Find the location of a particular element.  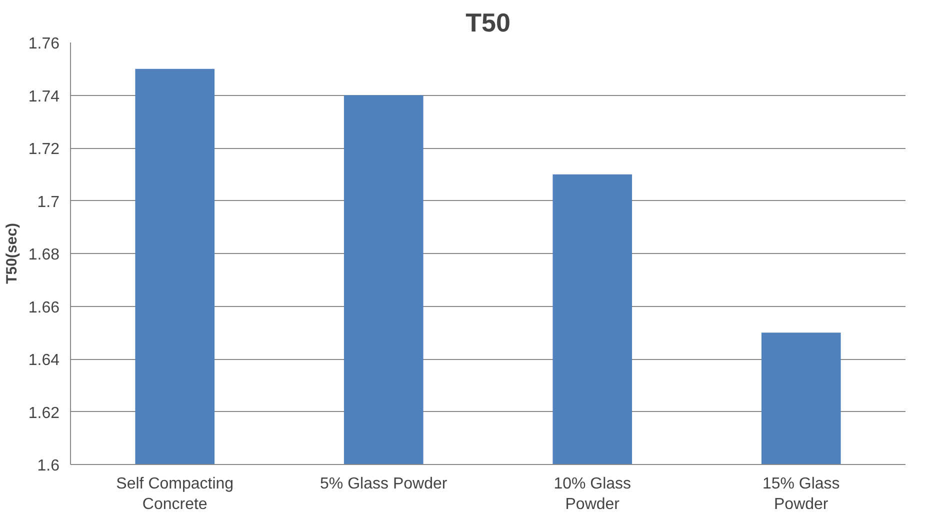

y-tick-label: 1.74 is located at coordinates (44, 97).